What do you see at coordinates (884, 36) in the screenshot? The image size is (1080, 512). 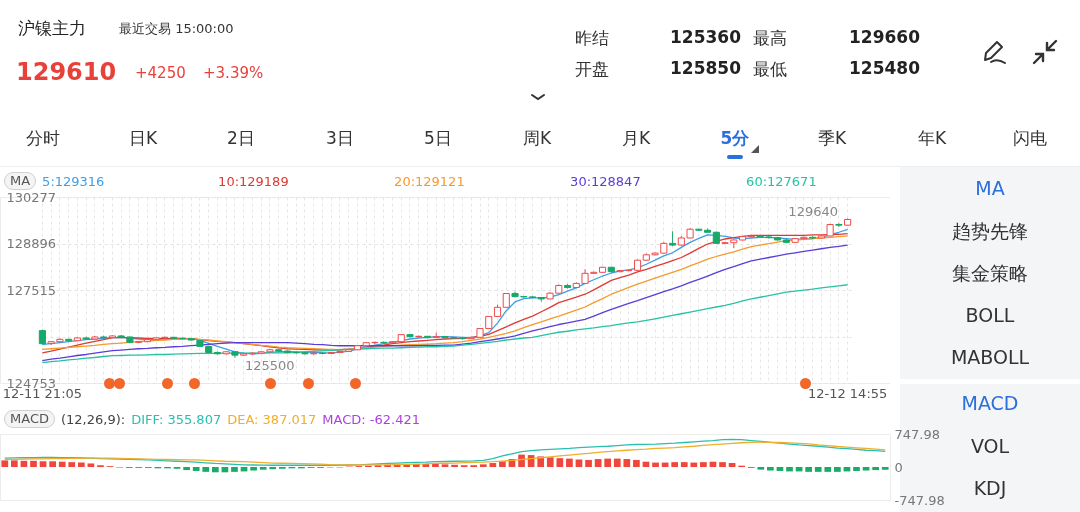 I see `text: 129660` at bounding box center [884, 36].